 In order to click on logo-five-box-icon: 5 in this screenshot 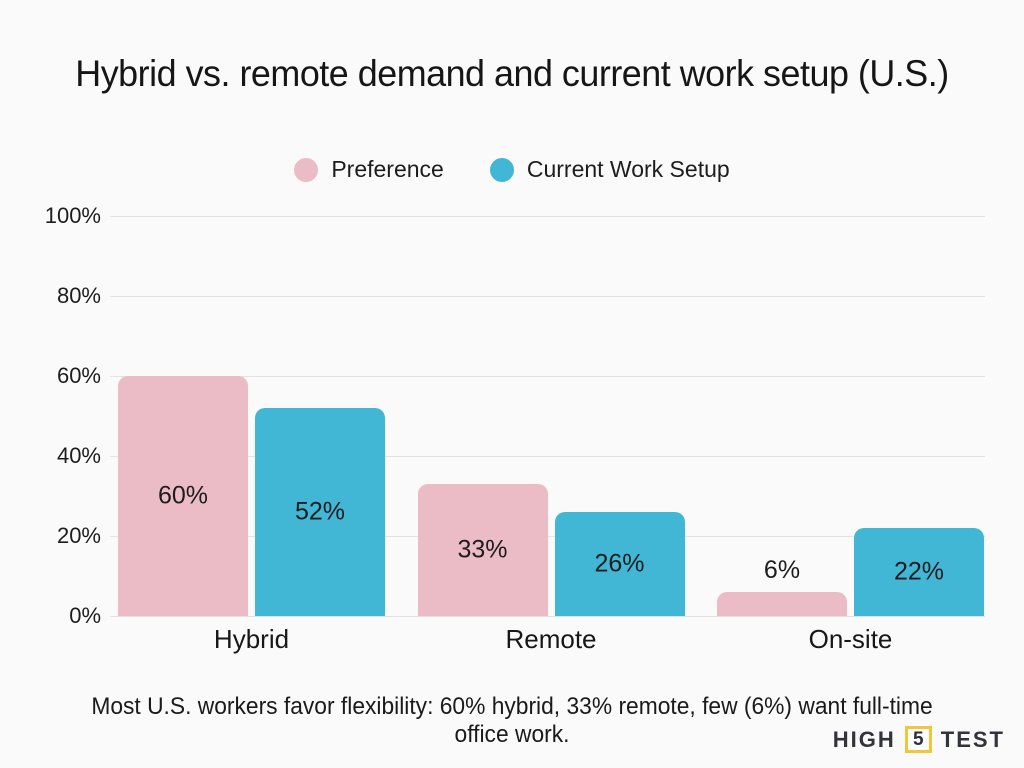, I will do `click(918, 739)`.